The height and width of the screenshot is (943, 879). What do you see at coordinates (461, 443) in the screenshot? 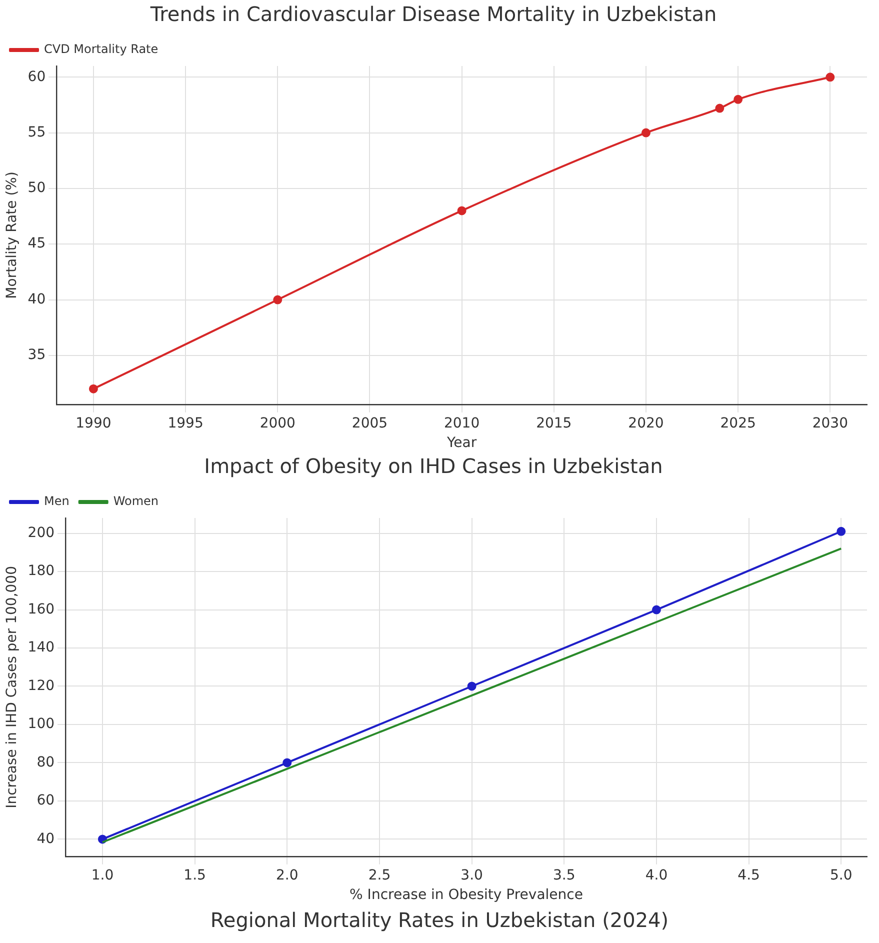
I see `x-axis-title: Year` at bounding box center [461, 443].